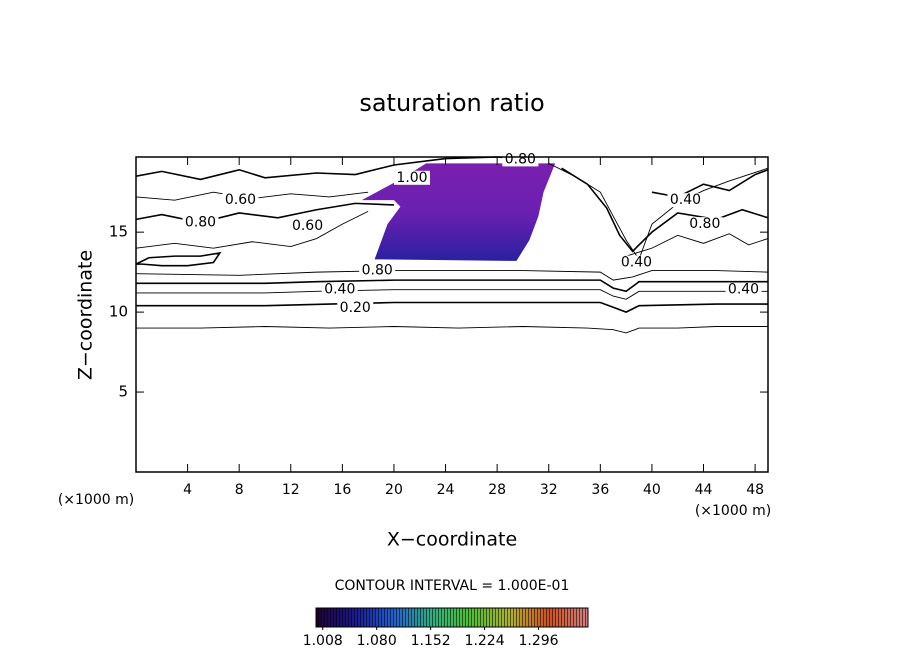 Image resolution: width=904 pixels, height=654 pixels. I want to click on x-tick-label: 32, so click(549, 490).